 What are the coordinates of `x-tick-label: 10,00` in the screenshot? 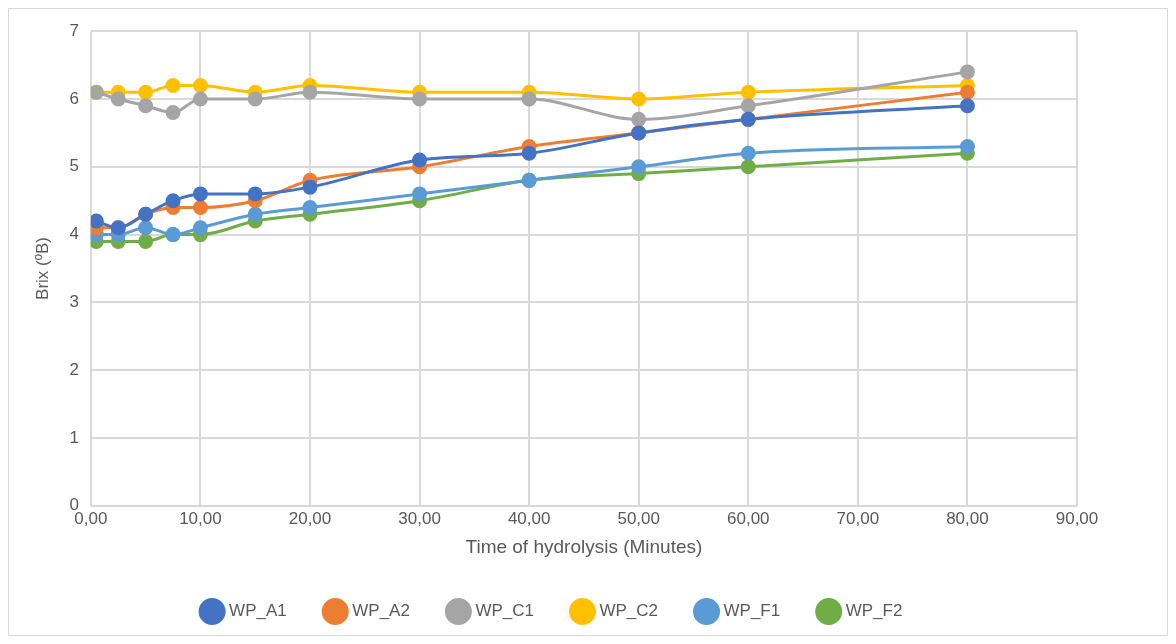 It's located at (200, 518).